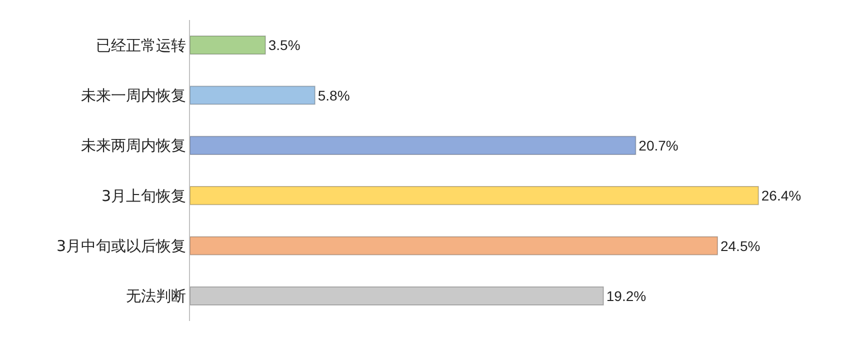 The height and width of the screenshot is (343, 859). What do you see at coordinates (284, 45) in the screenshot?
I see `data-label: 3.5%` at bounding box center [284, 45].